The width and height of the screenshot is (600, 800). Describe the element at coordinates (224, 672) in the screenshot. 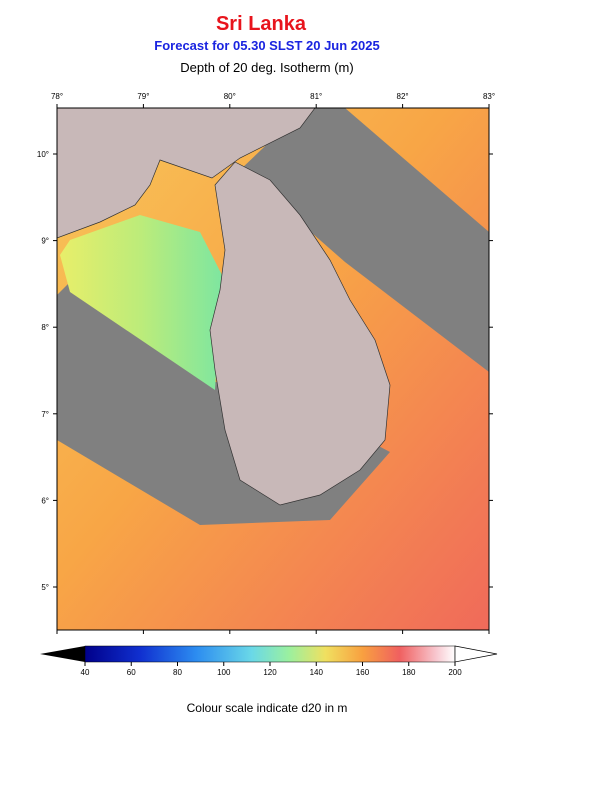

I see `colorbar-tick-label: 100` at that location.